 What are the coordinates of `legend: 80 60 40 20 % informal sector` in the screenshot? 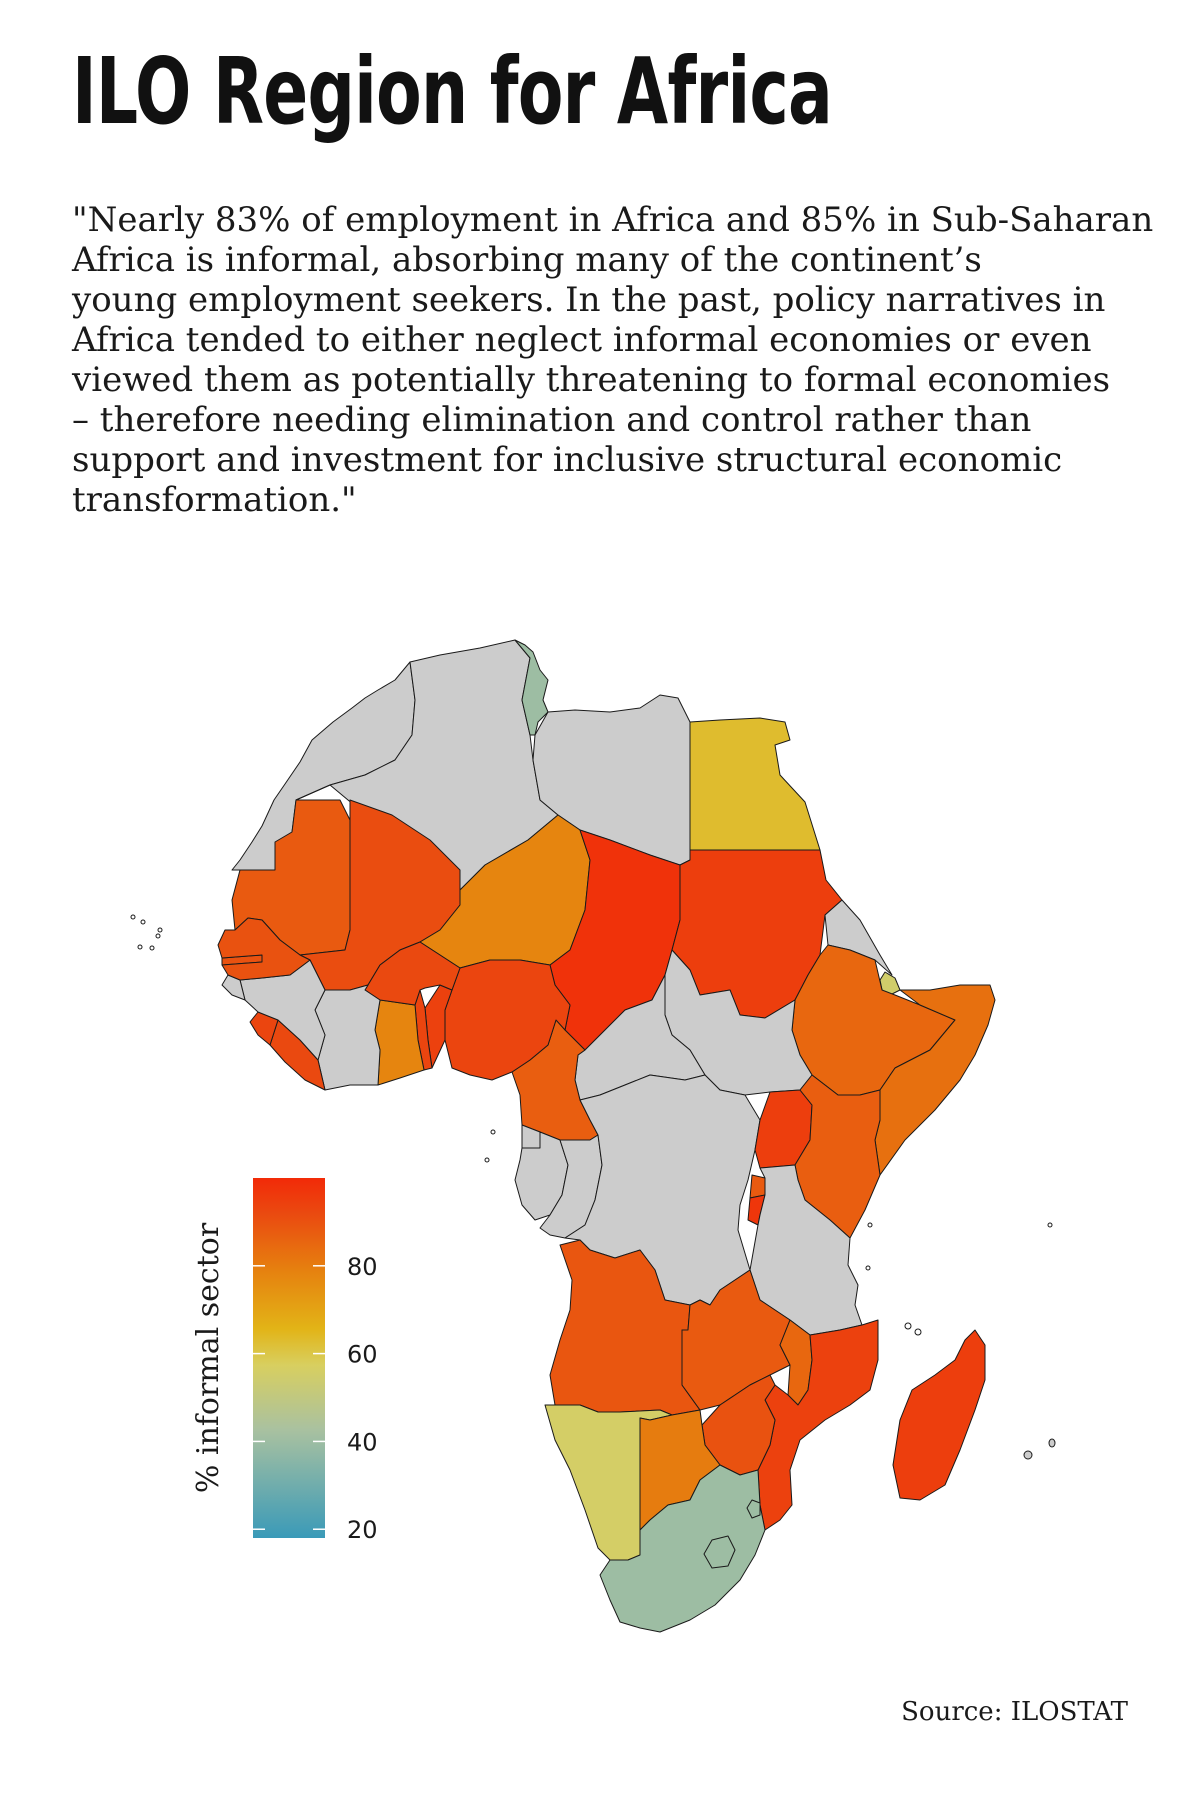 It's located at (284, 1361).